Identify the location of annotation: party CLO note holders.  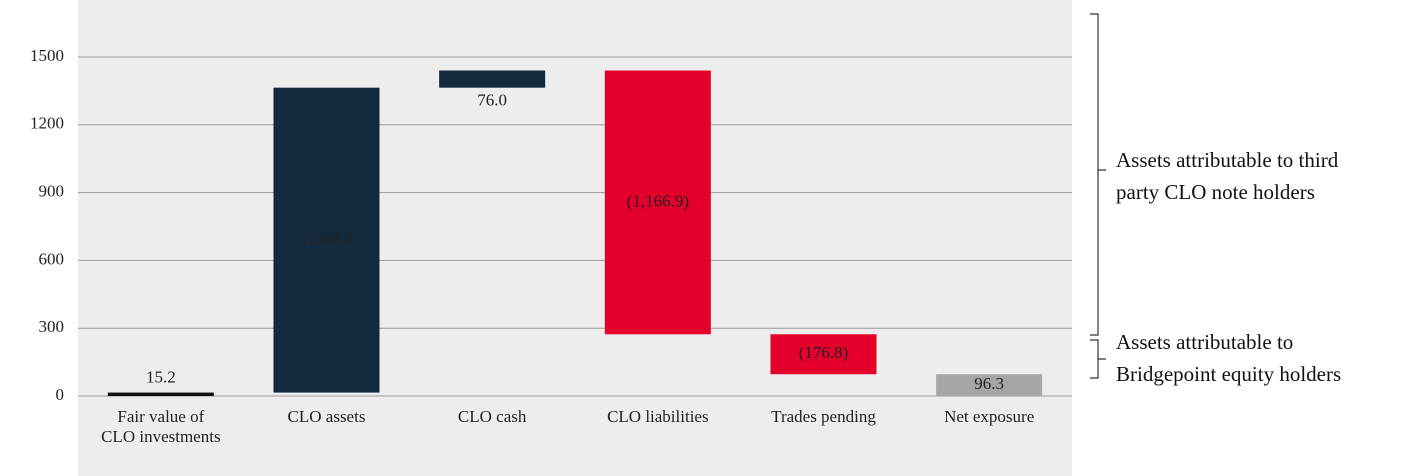
(1215, 192).